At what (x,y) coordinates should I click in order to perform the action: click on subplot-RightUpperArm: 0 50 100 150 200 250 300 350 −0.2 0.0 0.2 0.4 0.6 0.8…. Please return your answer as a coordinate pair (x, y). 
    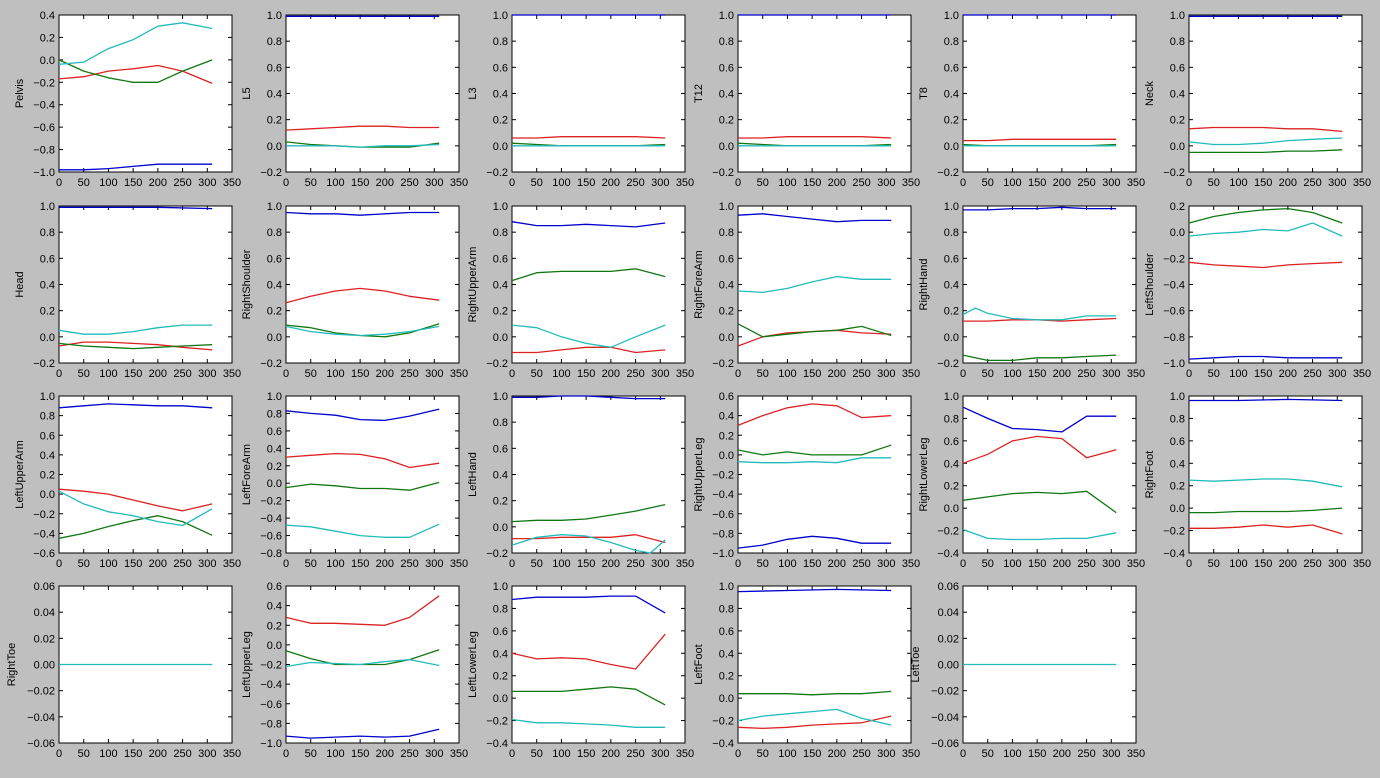
    Looking at the image, I should click on (580, 290).